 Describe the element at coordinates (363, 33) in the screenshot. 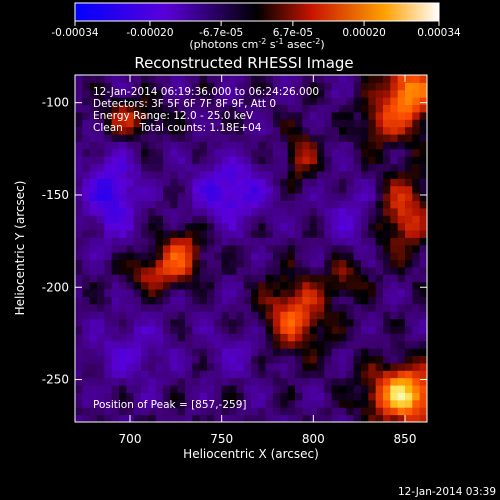

I see `colorbar-tick-label: 0.00020` at that location.